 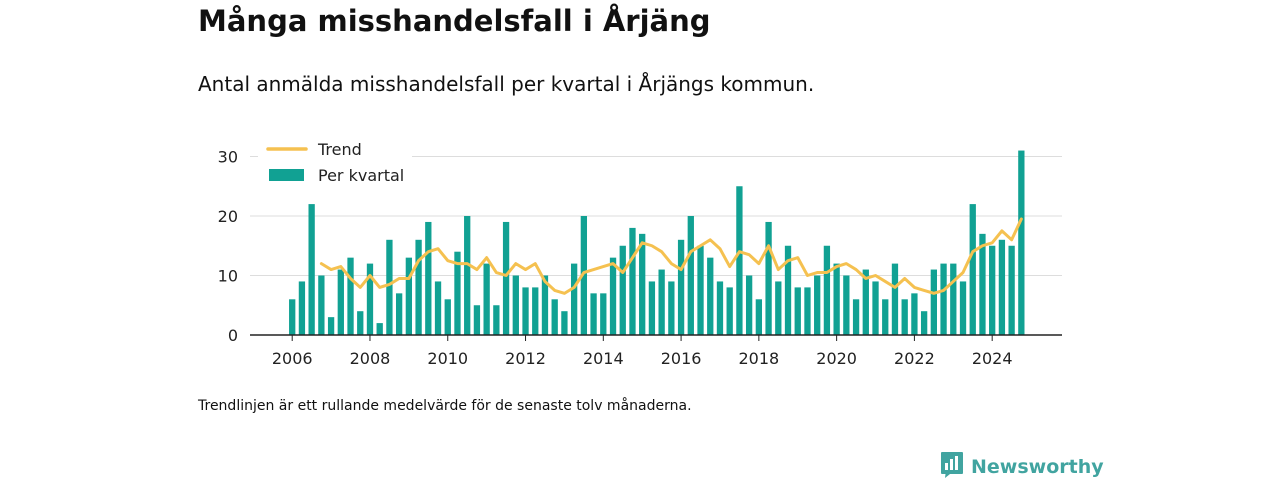 I want to click on y-tick-label: 30, so click(x=228, y=157).